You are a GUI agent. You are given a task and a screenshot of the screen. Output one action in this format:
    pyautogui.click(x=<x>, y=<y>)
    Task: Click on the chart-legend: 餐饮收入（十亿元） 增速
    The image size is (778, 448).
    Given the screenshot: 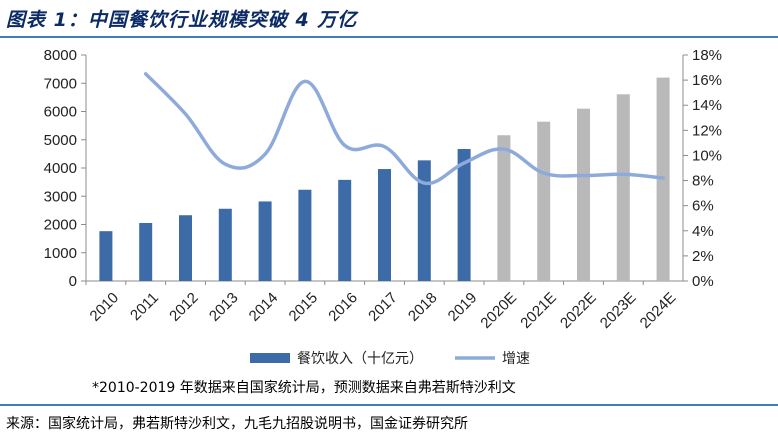 What is the action you would take?
    pyautogui.click(x=390, y=359)
    